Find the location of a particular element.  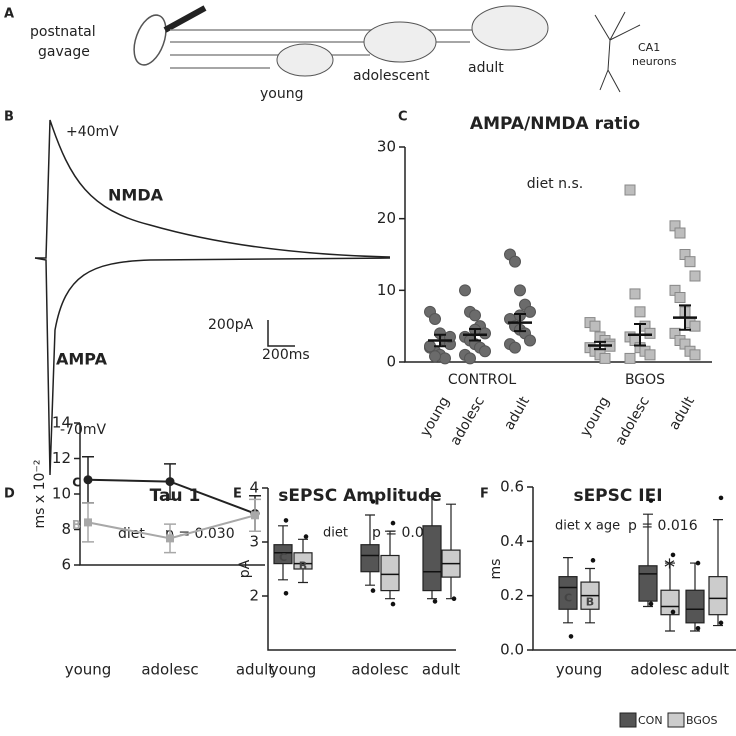

neuron-label: CA1 is located at coordinates (649, 47).